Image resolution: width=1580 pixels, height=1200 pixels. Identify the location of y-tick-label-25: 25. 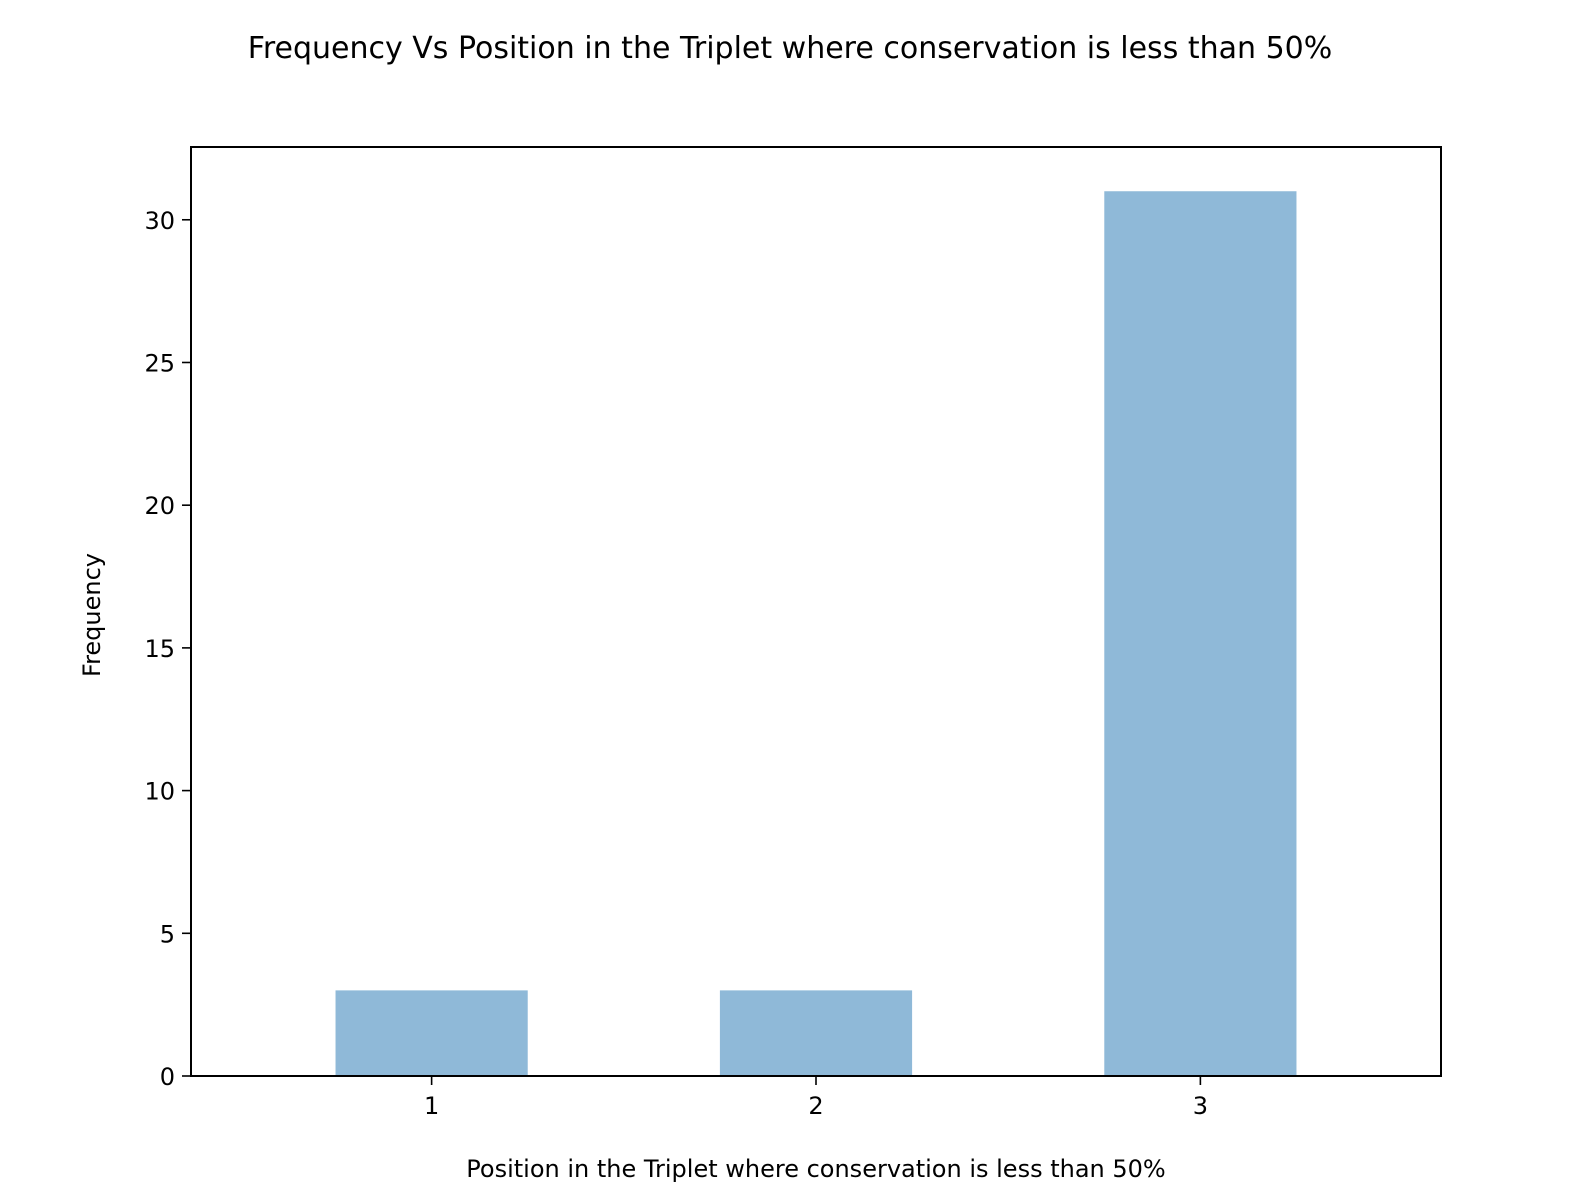
(159, 363).